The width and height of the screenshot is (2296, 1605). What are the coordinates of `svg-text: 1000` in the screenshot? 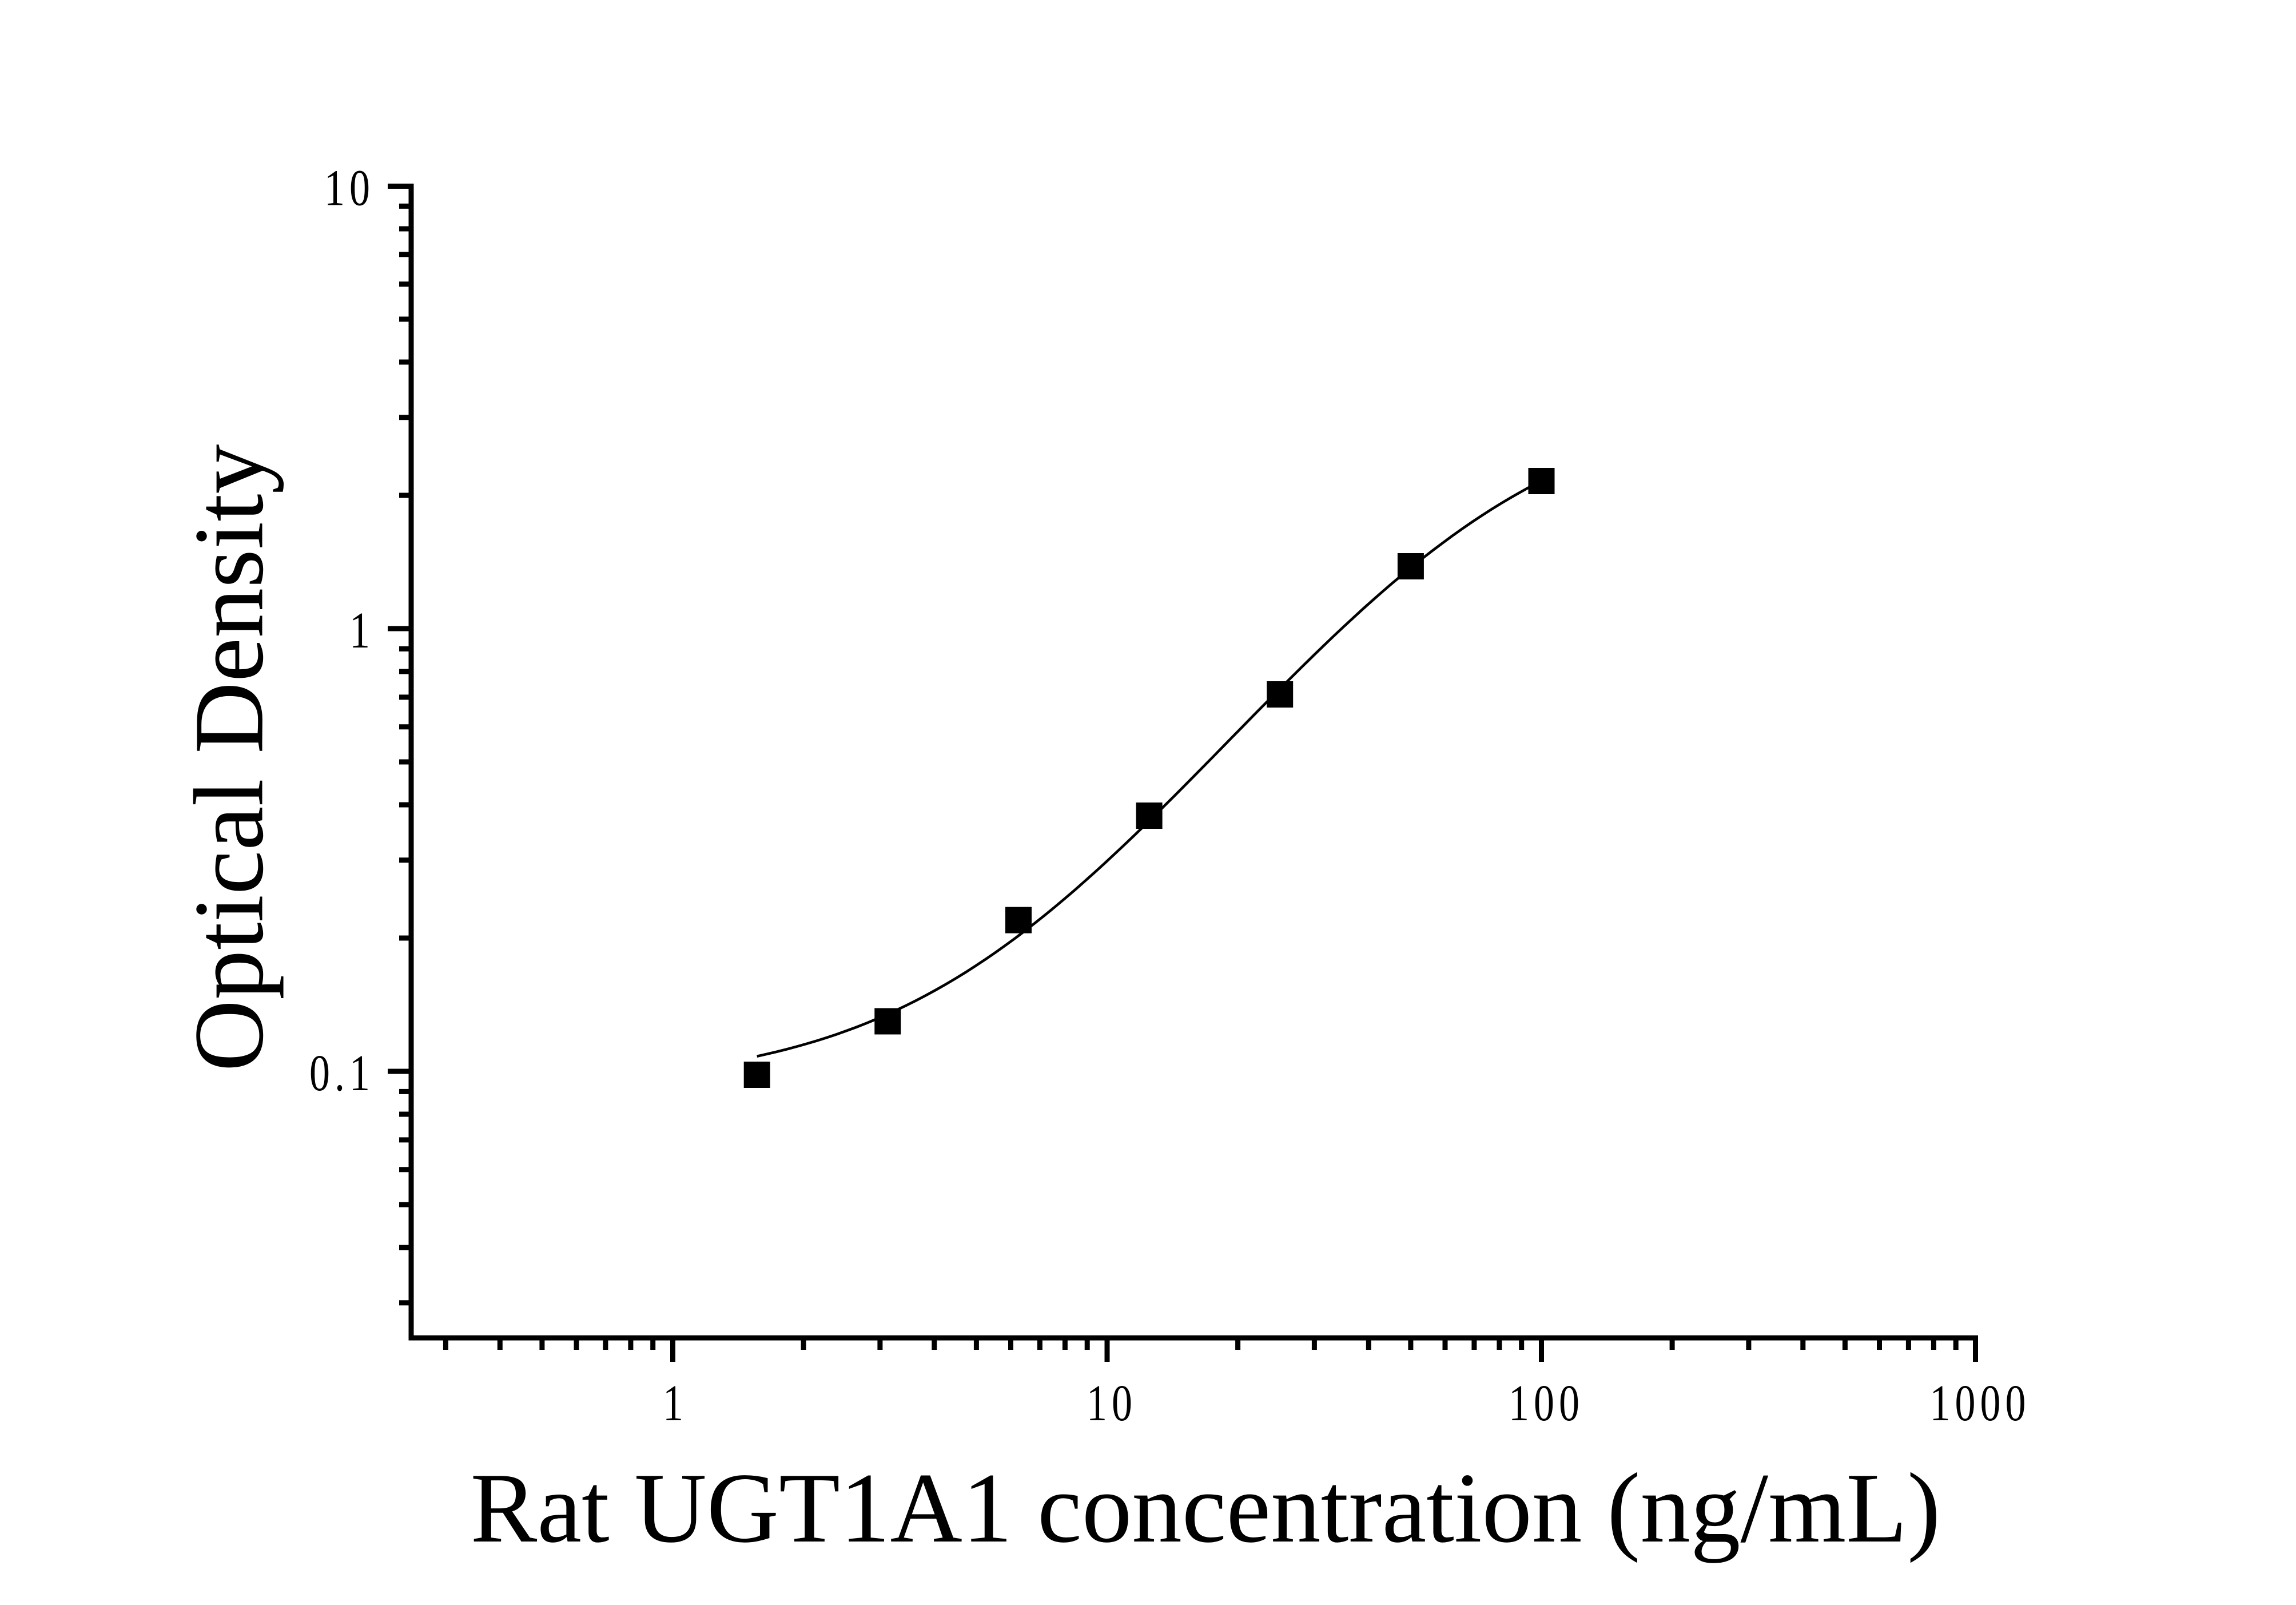 It's located at (1981, 1402).